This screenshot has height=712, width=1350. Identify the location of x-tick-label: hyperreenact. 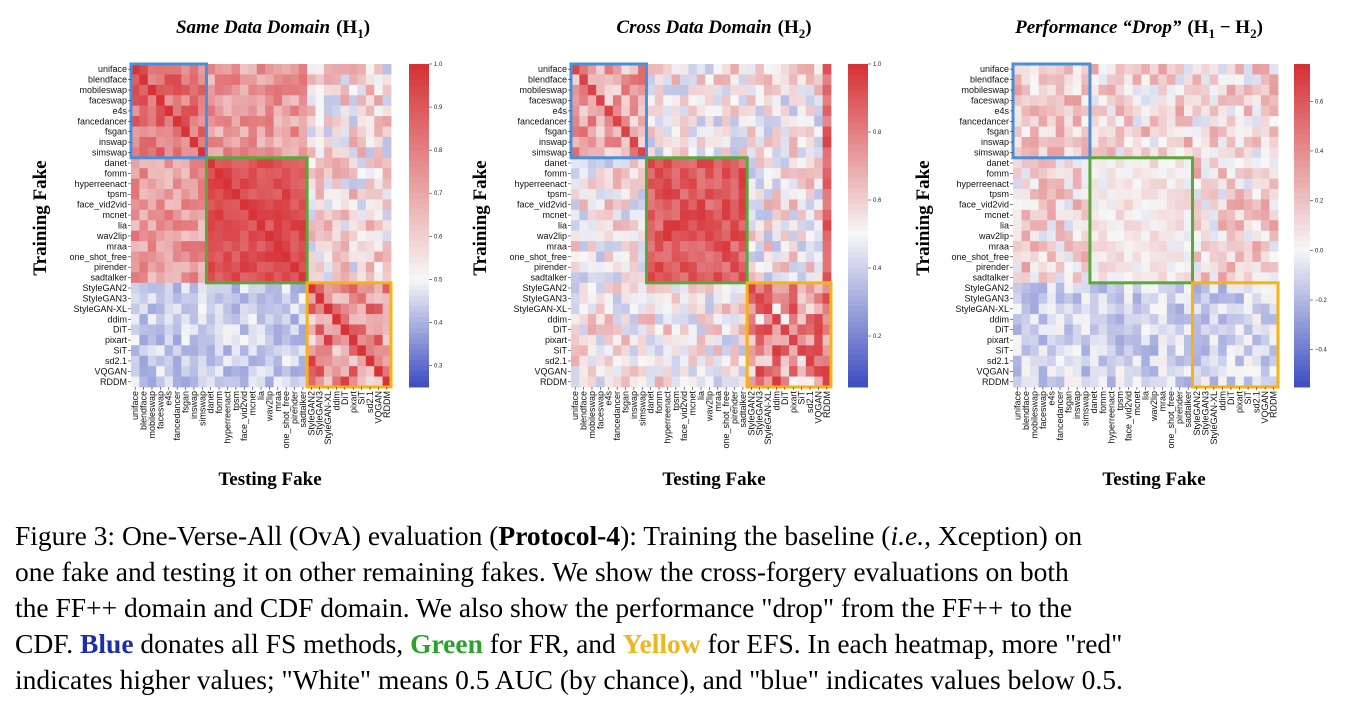
(1111, 417).